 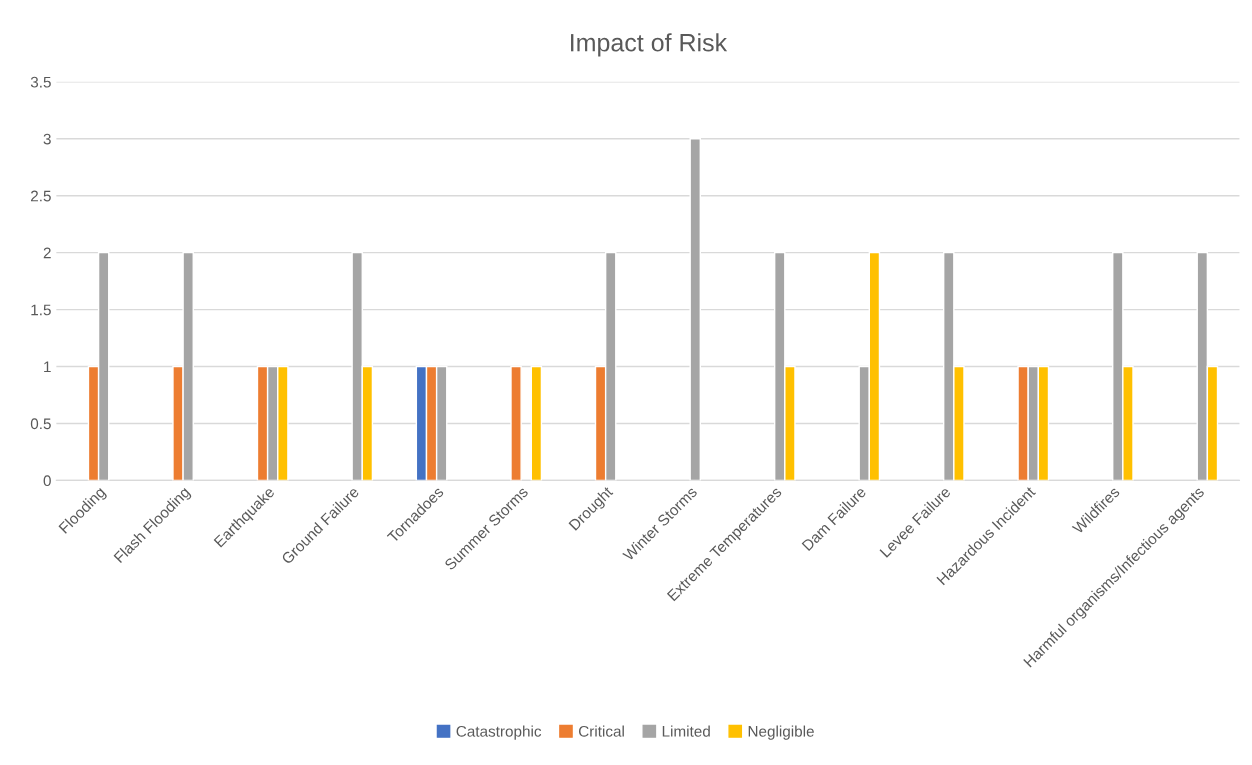 What do you see at coordinates (47, 139) in the screenshot?
I see `y-tick-label: 3` at bounding box center [47, 139].